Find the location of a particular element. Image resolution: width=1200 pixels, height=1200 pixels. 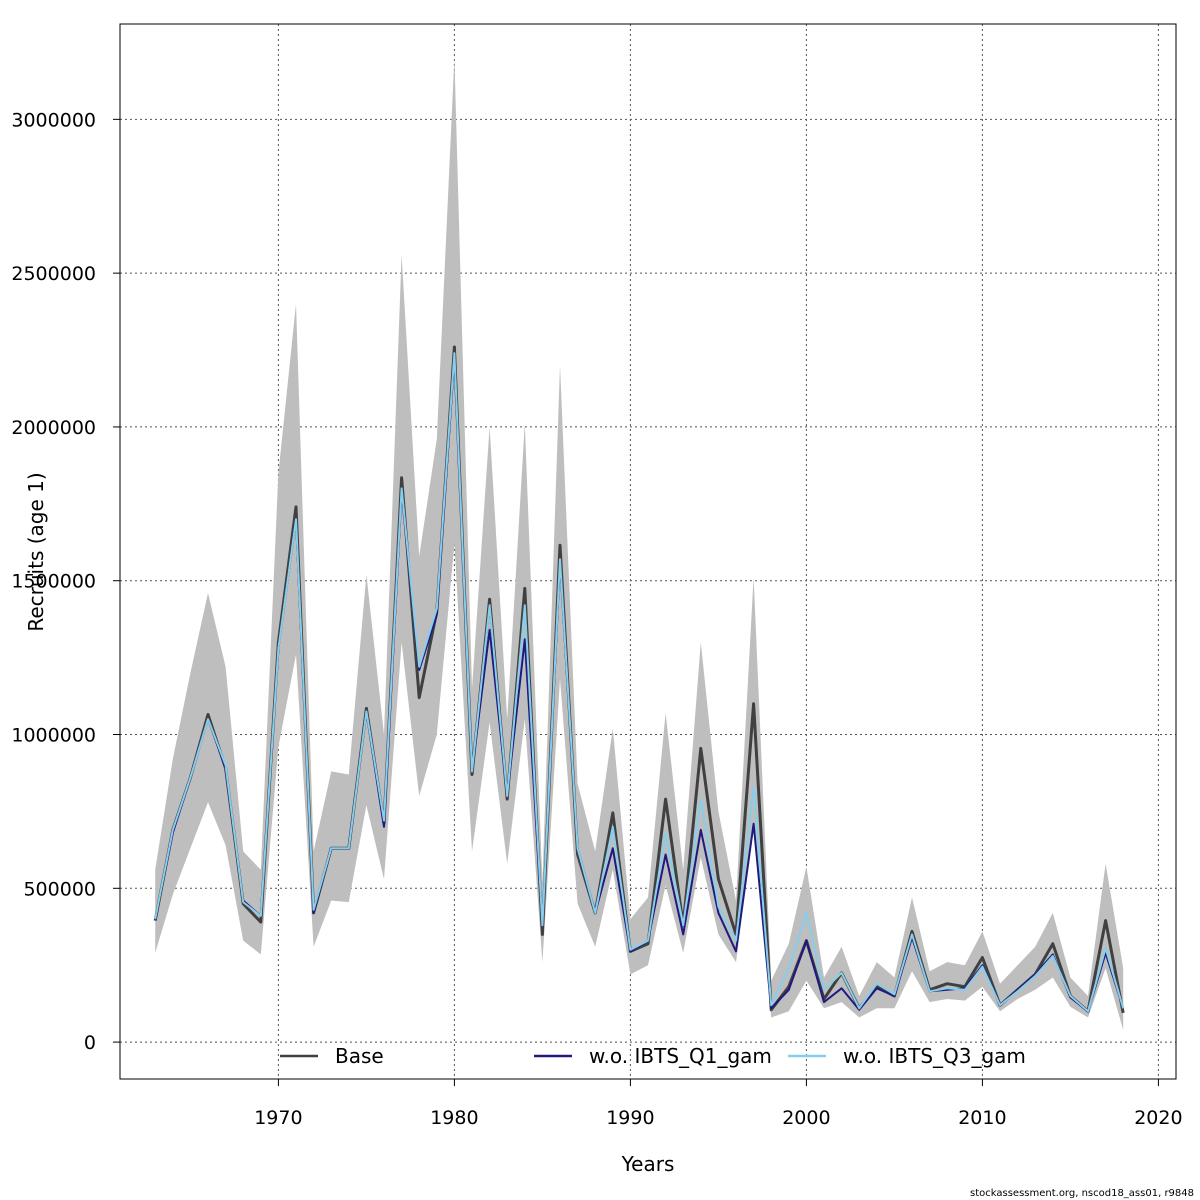

x-tick-label: 1980 is located at coordinates (454, 1118).